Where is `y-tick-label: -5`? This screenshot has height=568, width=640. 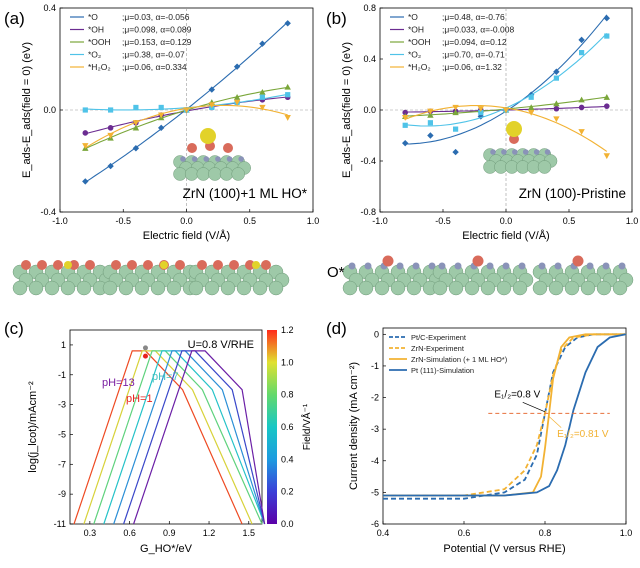
y-tick-label: -5 is located at coordinates (62, 434).